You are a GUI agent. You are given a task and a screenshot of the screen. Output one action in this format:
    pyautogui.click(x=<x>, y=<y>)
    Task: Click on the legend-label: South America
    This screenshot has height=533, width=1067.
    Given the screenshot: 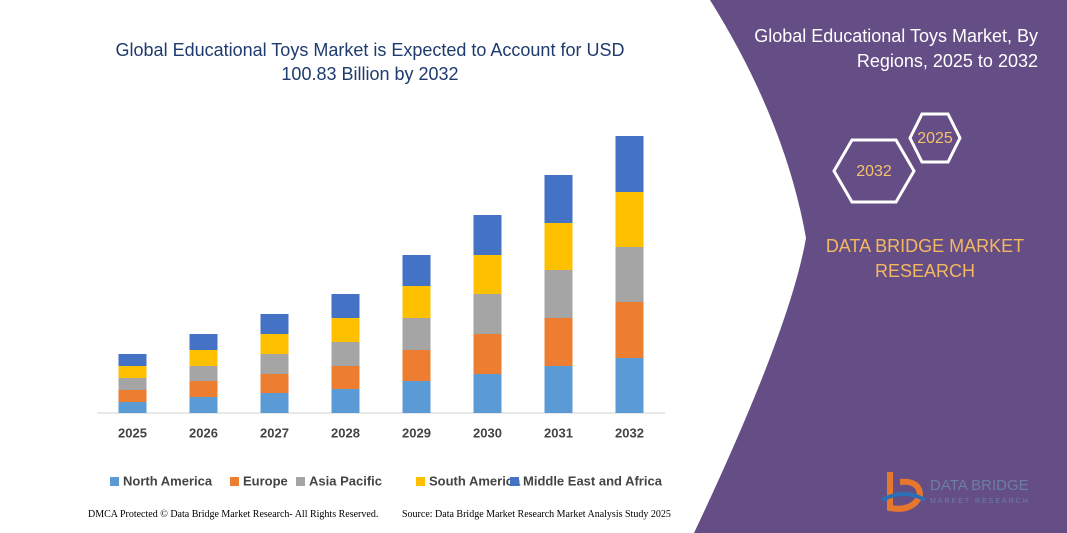 What is the action you would take?
    pyautogui.click(x=475, y=480)
    